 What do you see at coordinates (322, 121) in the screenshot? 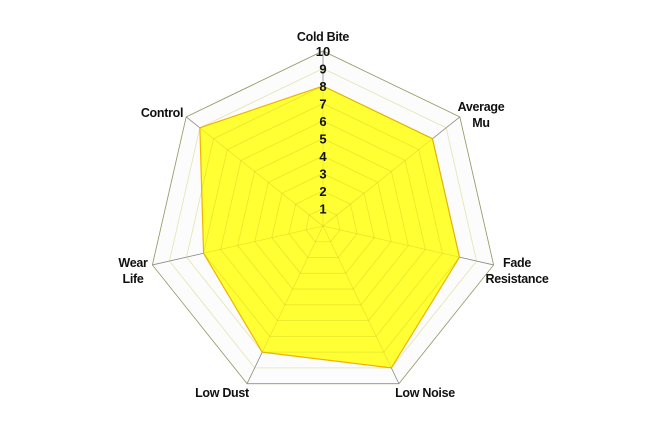
I see `tick-label: 6` at bounding box center [322, 121].